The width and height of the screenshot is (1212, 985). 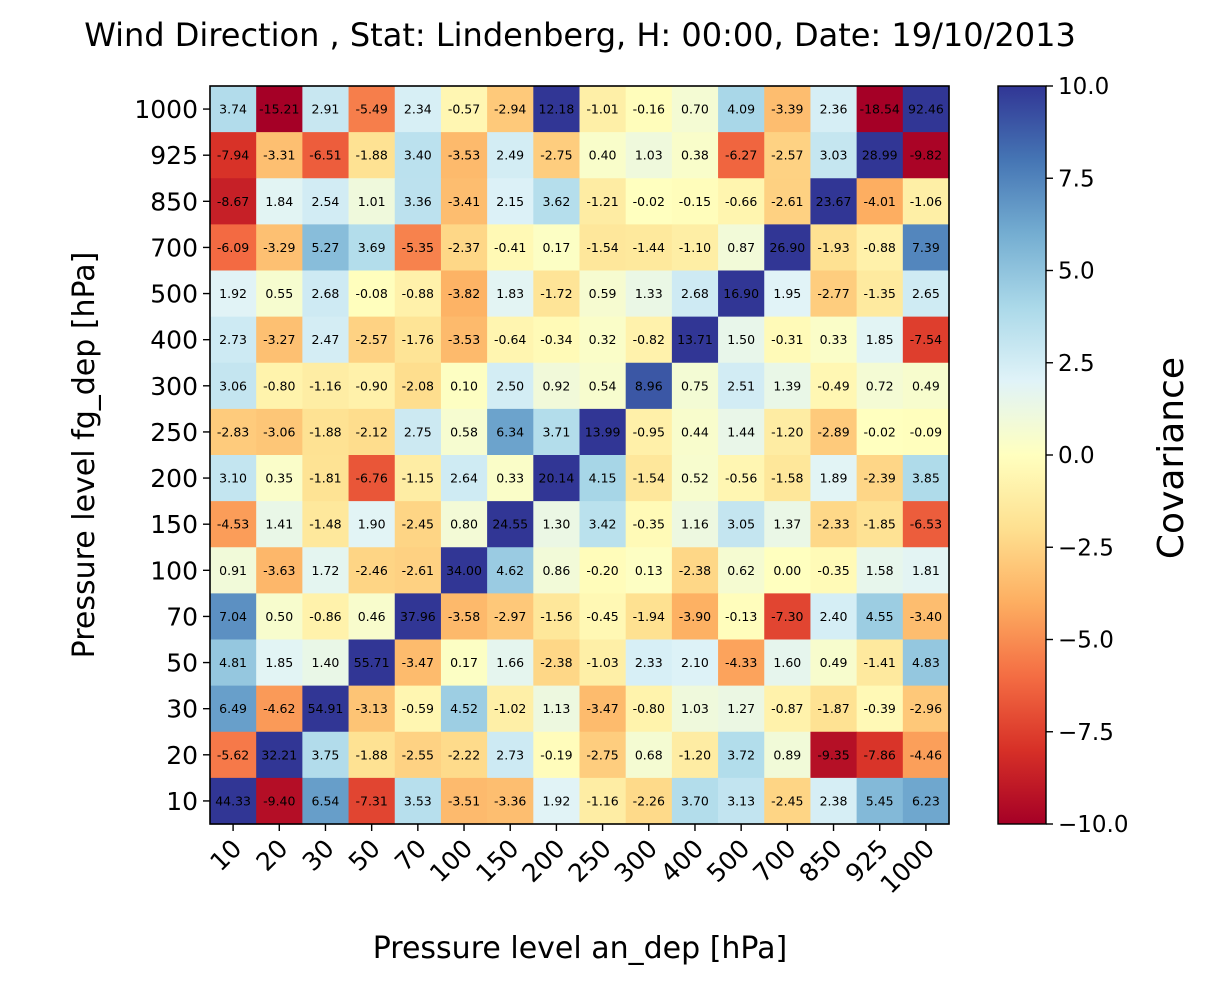 I want to click on cell-value-label: 1.66, so click(x=510, y=662).